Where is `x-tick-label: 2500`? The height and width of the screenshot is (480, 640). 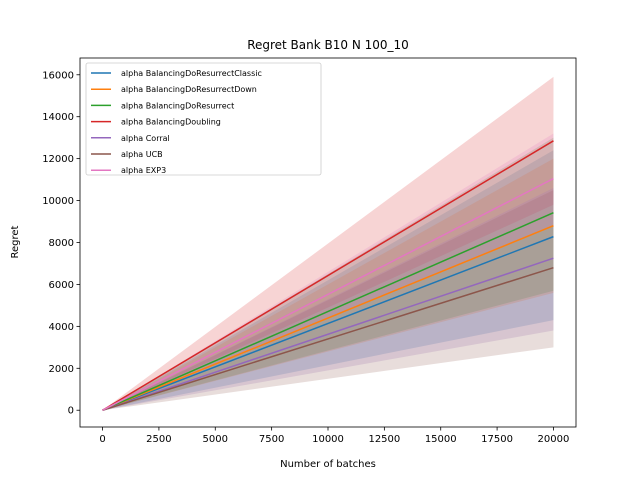
x-tick-label: 2500 is located at coordinates (158, 439).